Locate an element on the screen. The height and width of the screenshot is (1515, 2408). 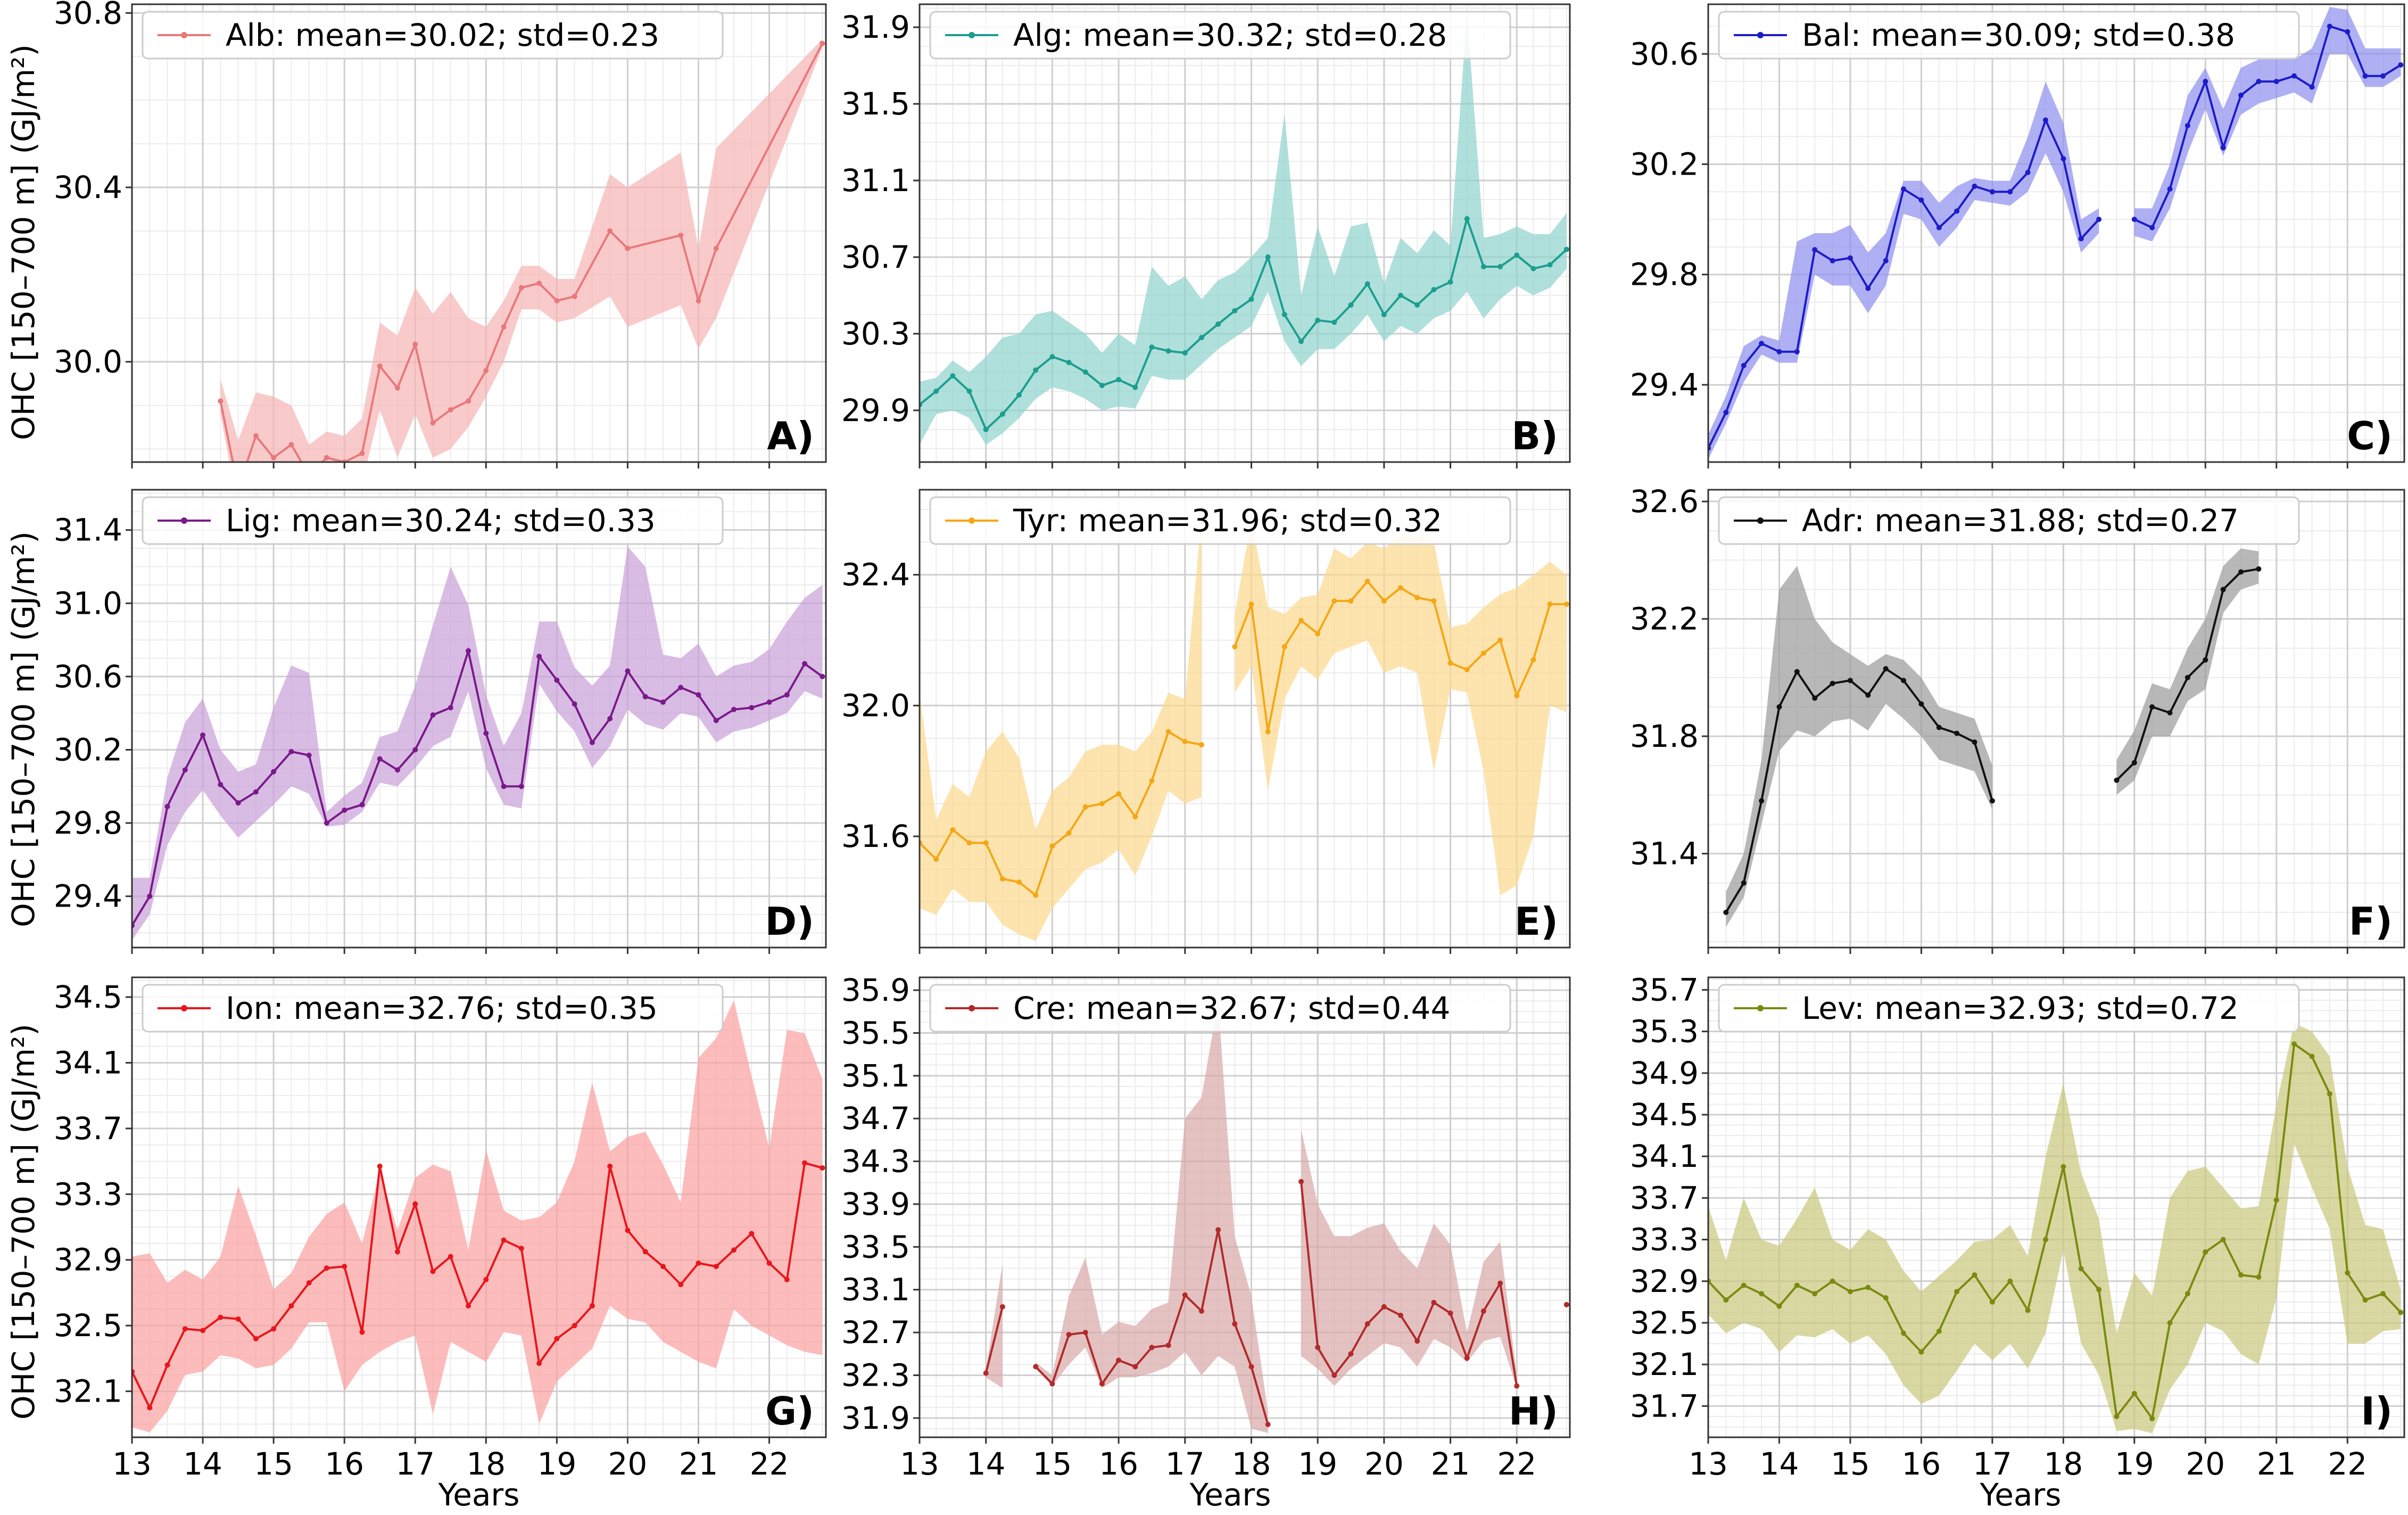
y-tick-label: 30.2 is located at coordinates (88, 750).